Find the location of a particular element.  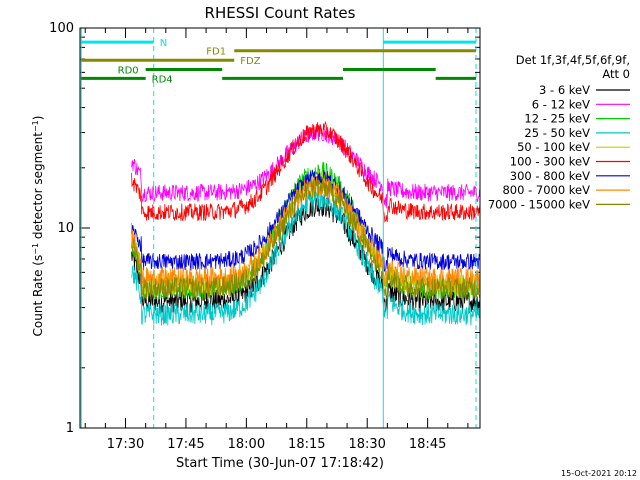

x-tick-label: 17:45 is located at coordinates (185, 444).